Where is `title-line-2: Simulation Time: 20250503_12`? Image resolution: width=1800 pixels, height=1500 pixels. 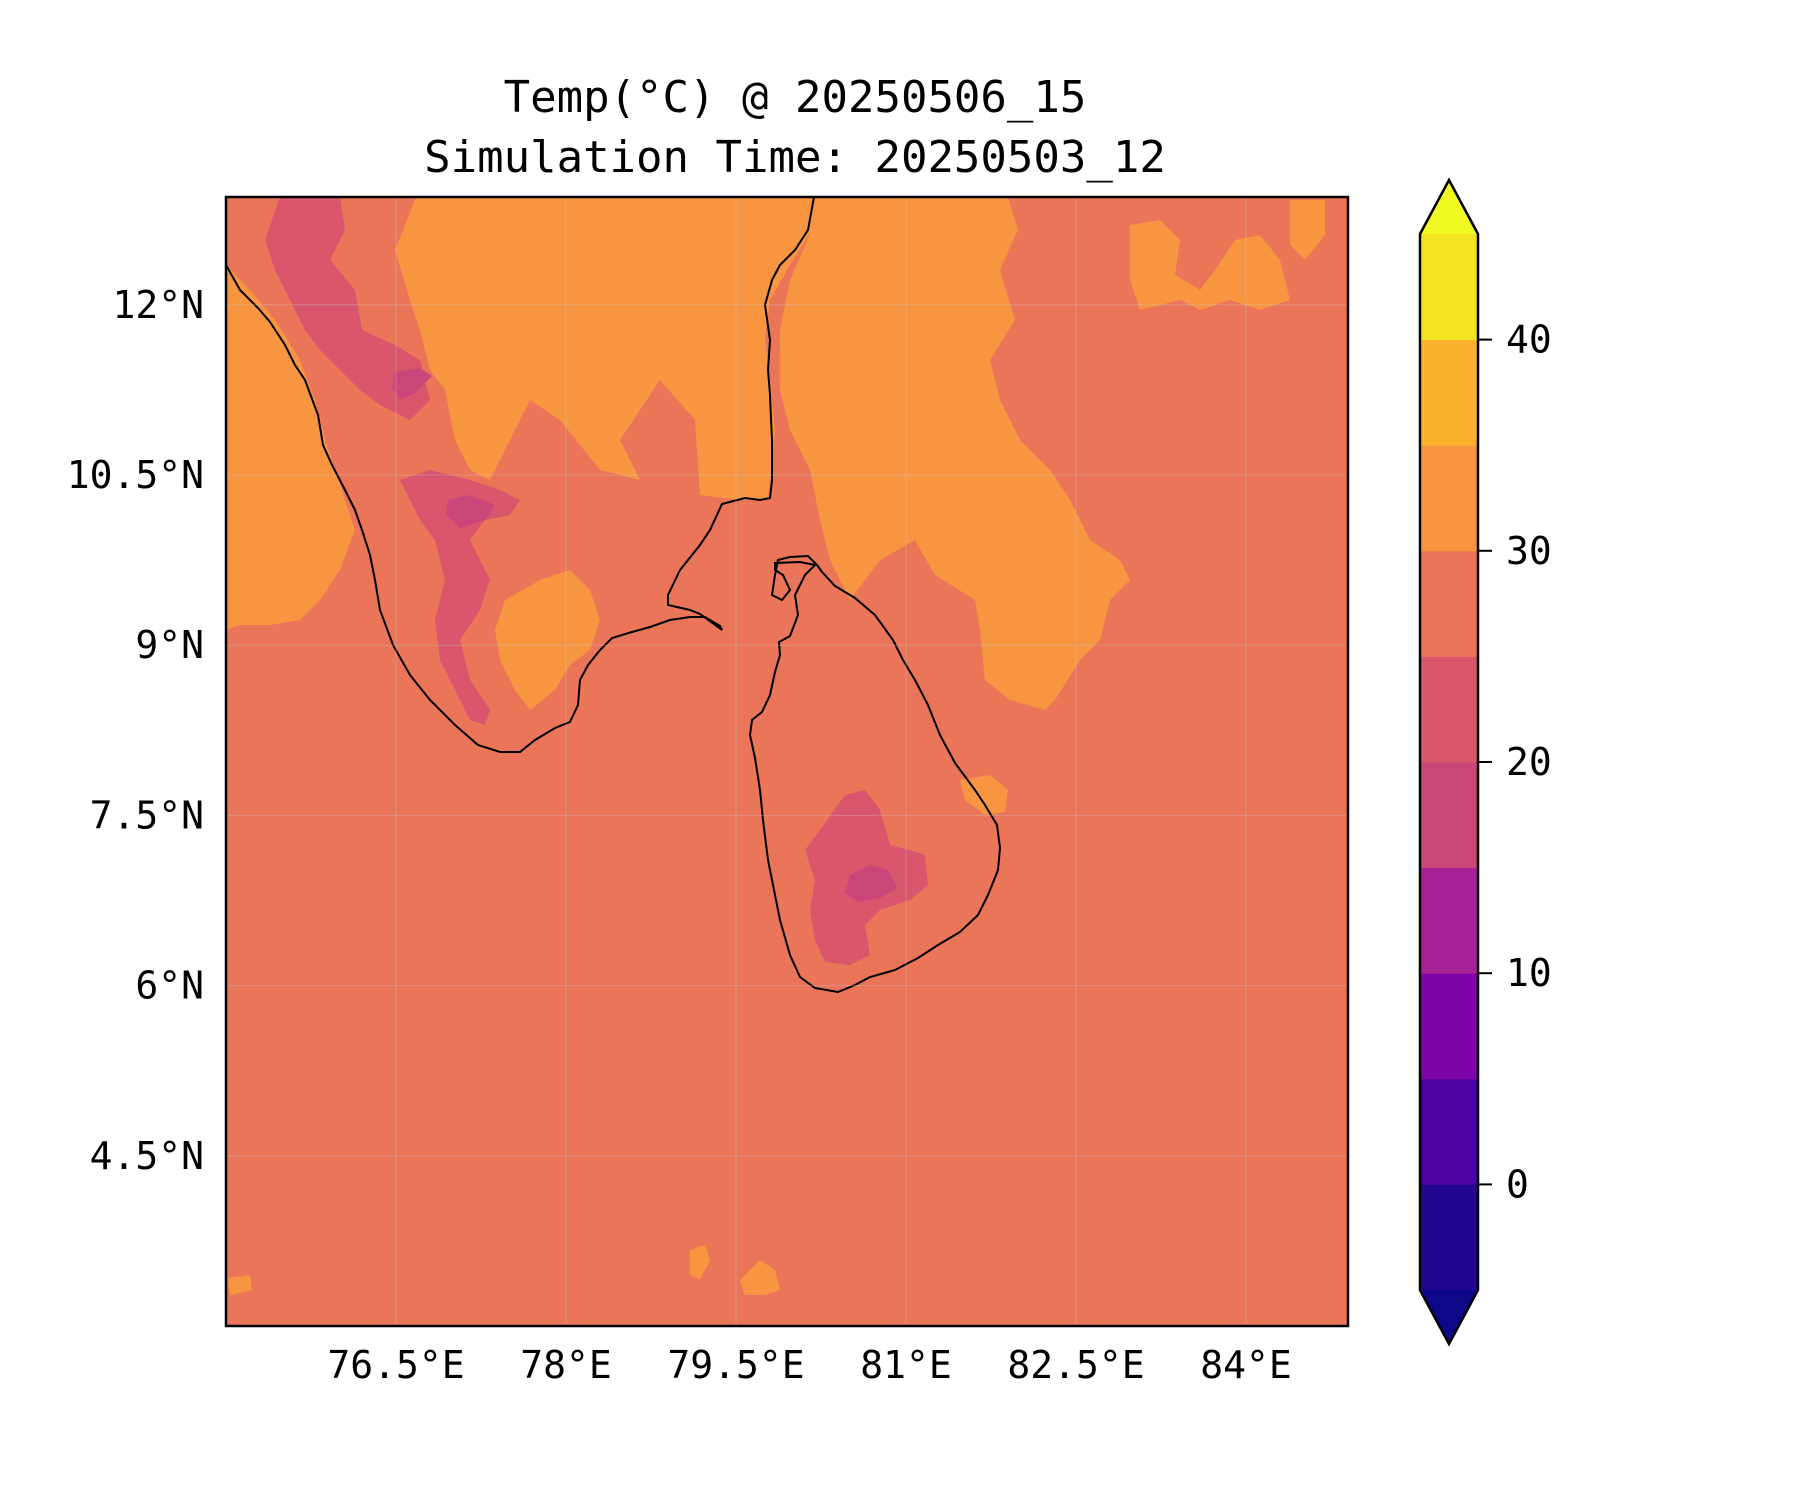 title-line-2: Simulation Time: 20250503_12 is located at coordinates (795, 157).